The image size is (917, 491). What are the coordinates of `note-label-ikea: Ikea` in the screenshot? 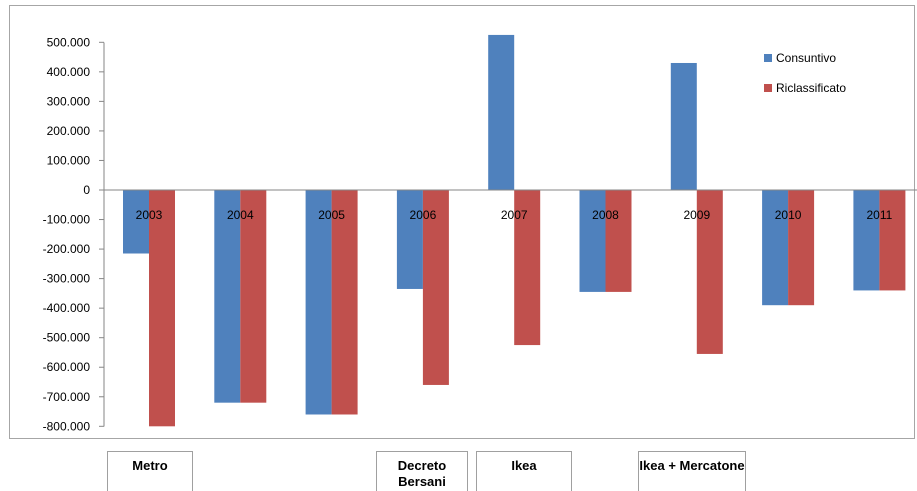 It's located at (524, 465).